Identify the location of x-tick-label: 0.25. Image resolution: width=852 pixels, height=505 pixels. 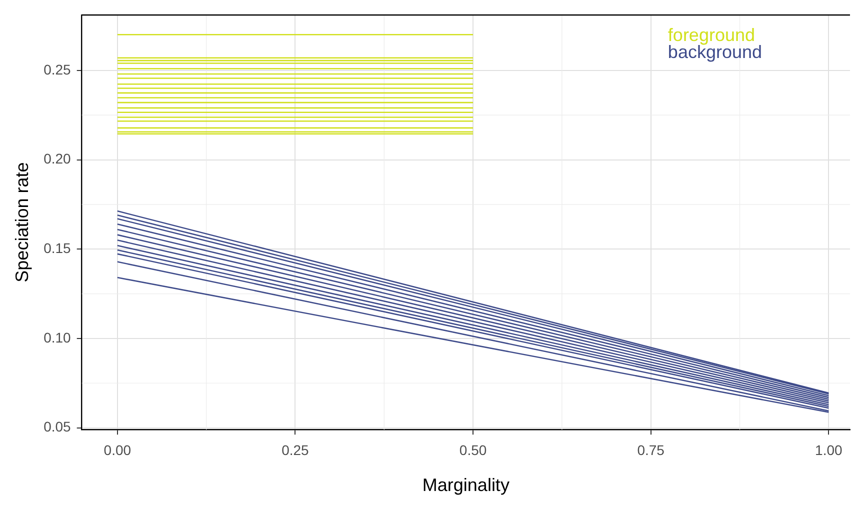
(296, 450).